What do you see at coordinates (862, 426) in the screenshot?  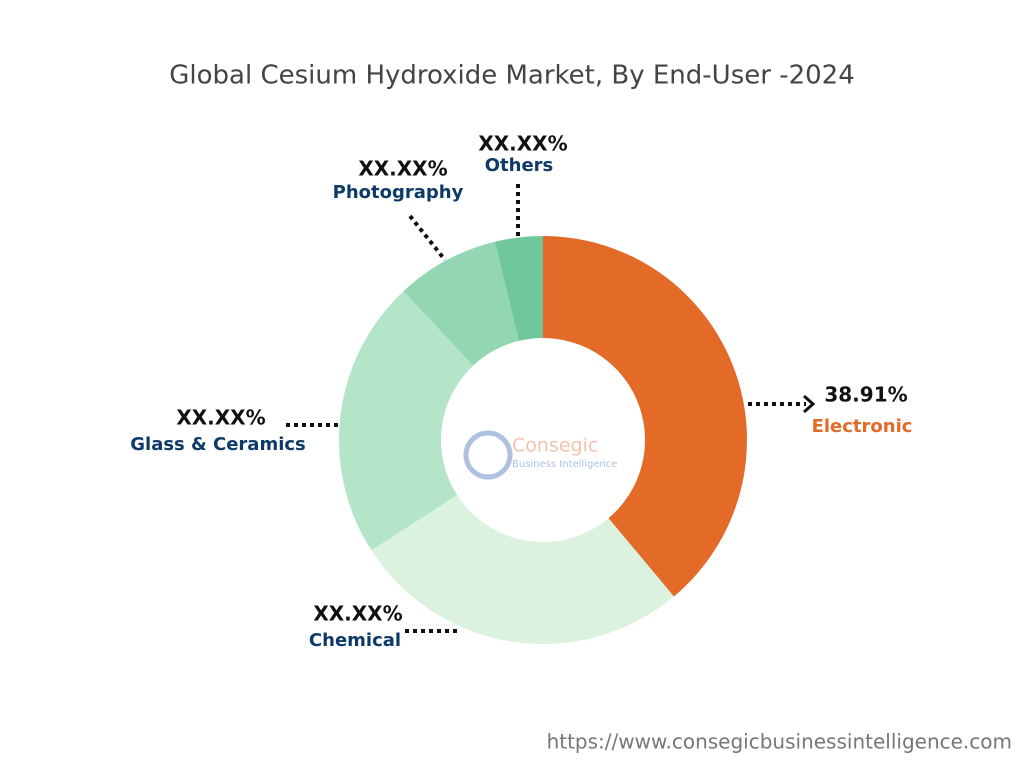 I see `category-label: Electronic` at bounding box center [862, 426].